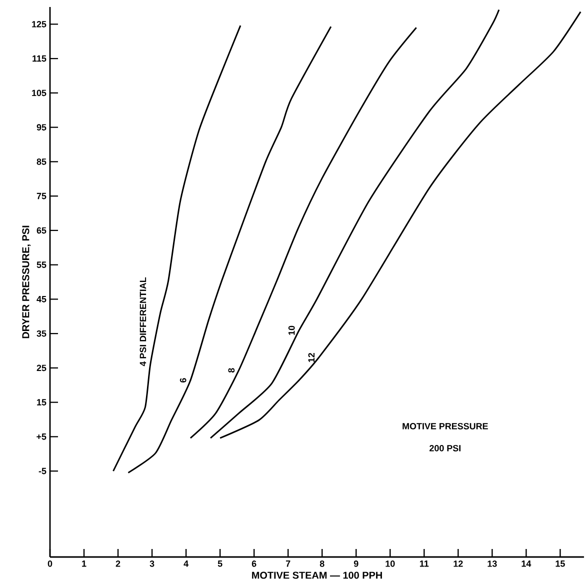 The height and width of the screenshot is (586, 585). Describe the element at coordinates (458, 563) in the screenshot. I see `x-tick-label: 12` at that location.